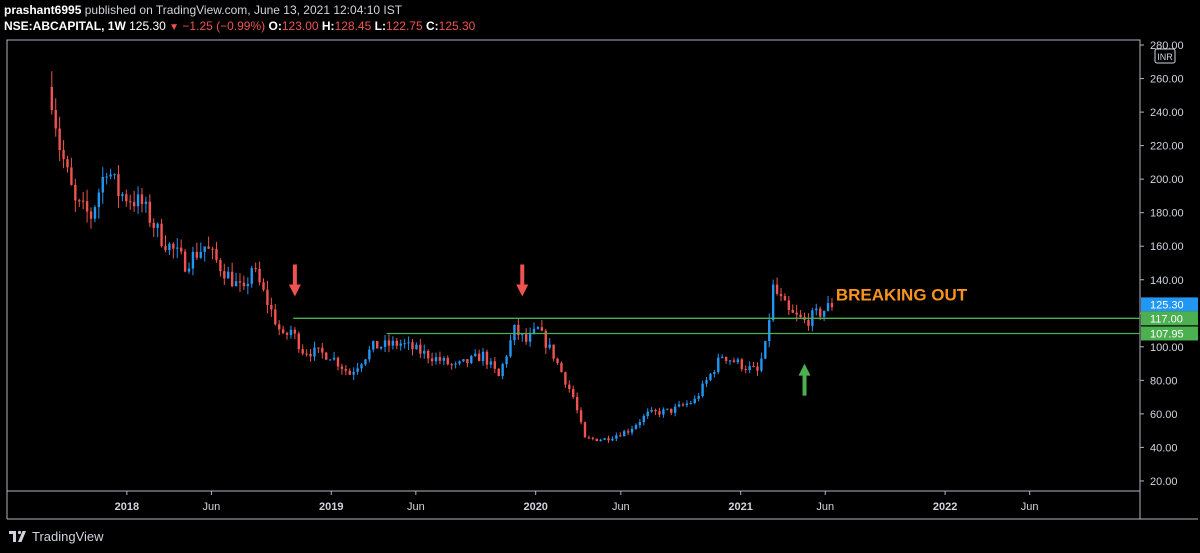 The height and width of the screenshot is (553, 1200). Describe the element at coordinates (68, 536) in the screenshot. I see `tradingview-brand: TradingView` at that location.